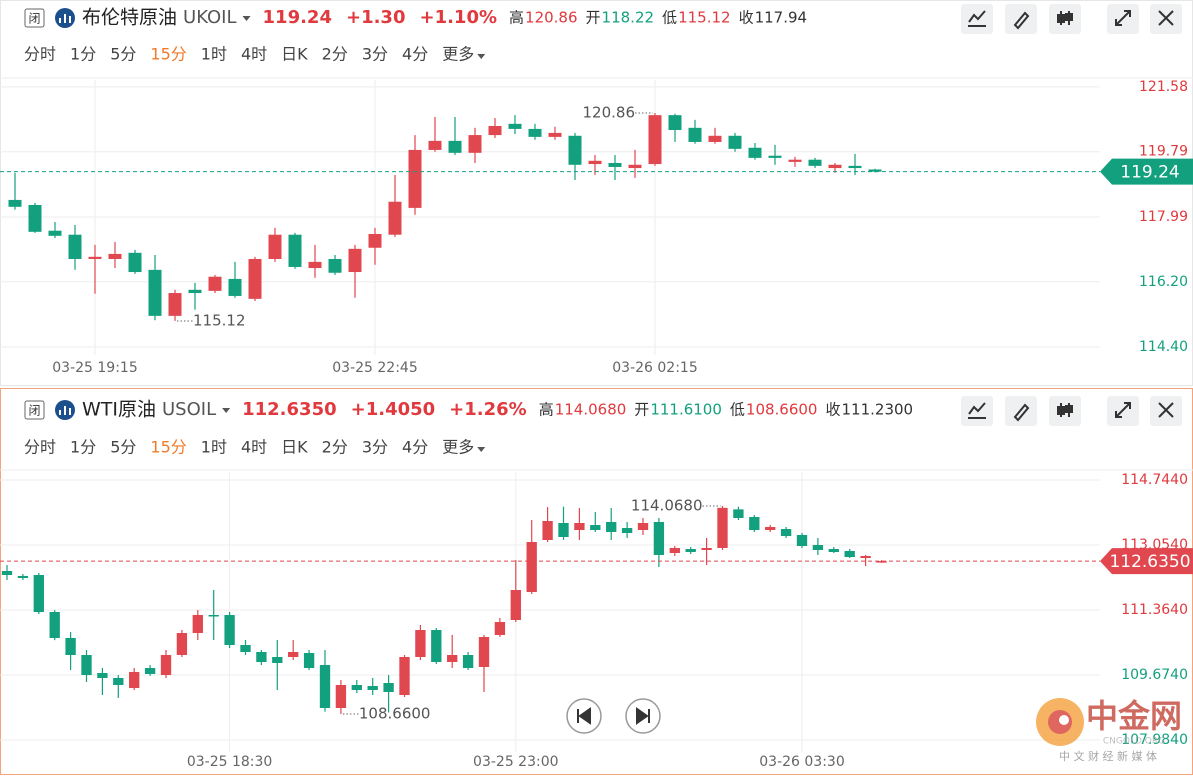  Describe the element at coordinates (591, 410) in the screenshot. I see `stat-value: 114.0680` at that location.